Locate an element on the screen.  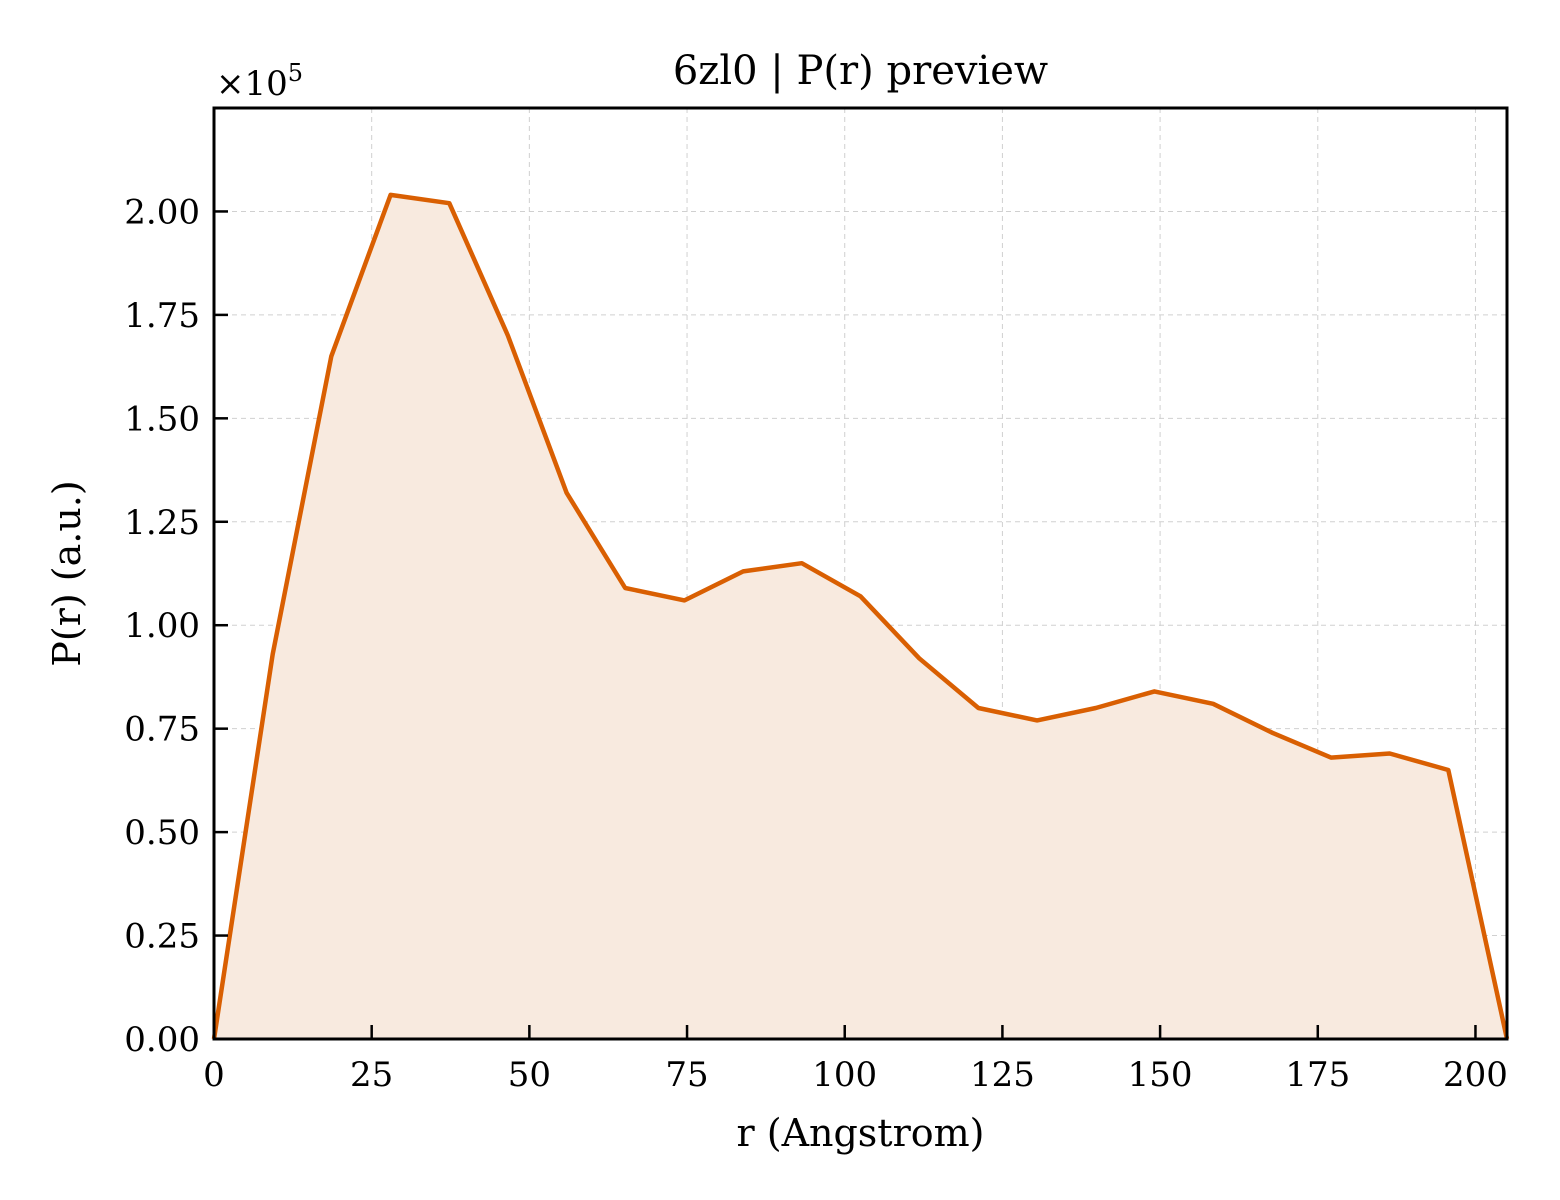
y-tick-label: 0.00 is located at coordinates (162, 1040).